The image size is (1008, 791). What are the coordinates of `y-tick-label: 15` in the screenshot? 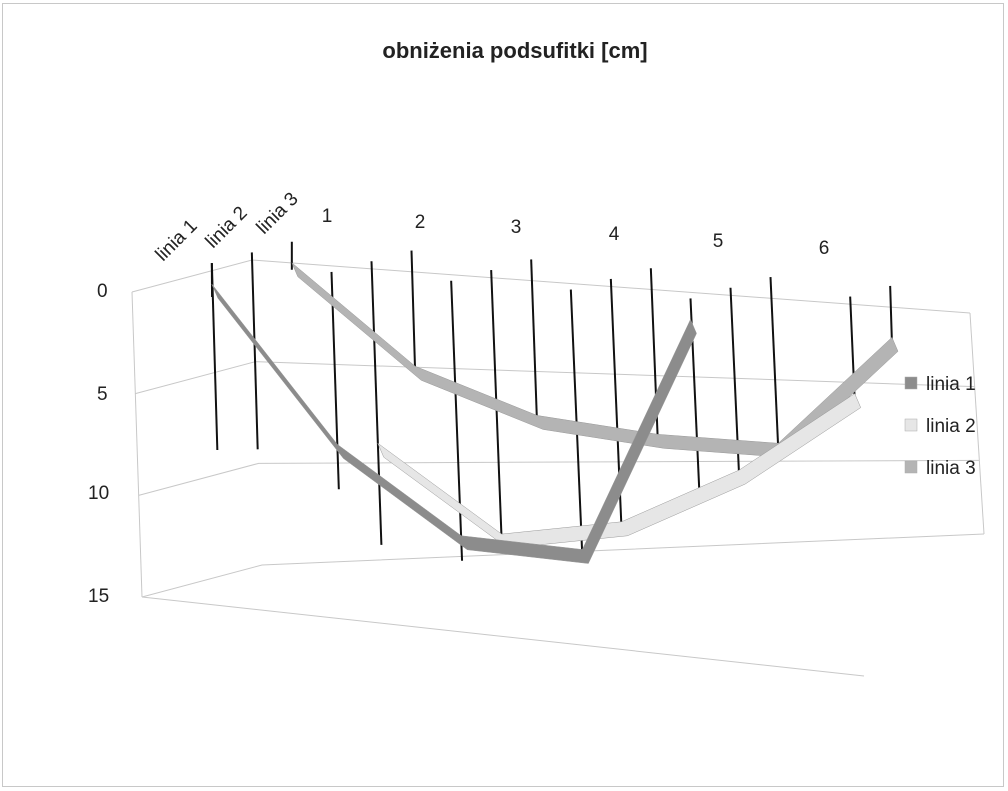 It's located at (98, 596).